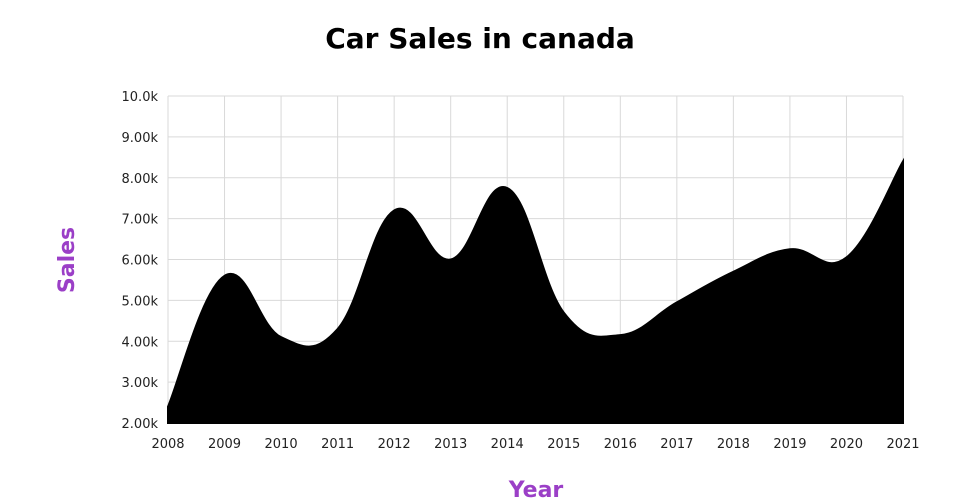 This screenshot has height=500, width=960. Describe the element at coordinates (733, 444) in the screenshot. I see `x-tick-label: 2018` at that location.